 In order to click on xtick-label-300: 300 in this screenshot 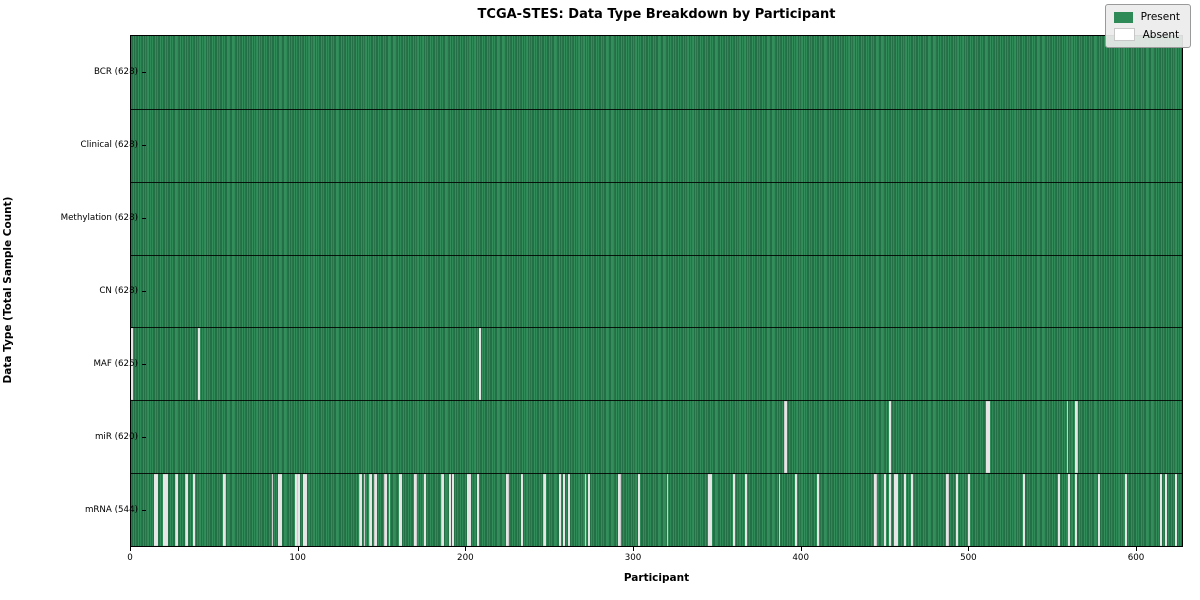, I will do `click(633, 558)`.